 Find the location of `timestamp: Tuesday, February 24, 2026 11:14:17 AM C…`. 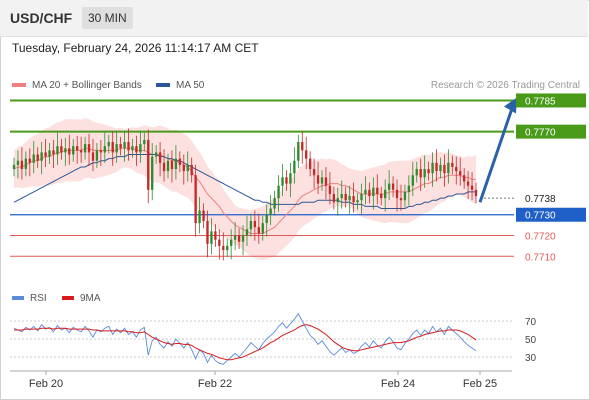

timestamp: Tuesday, February 24, 2026 11:14:17 AM C… is located at coordinates (135, 48).